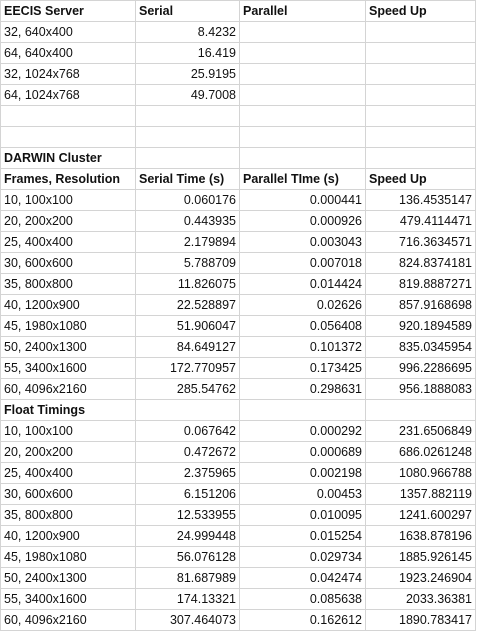  What do you see at coordinates (187, 431) in the screenshot?
I see `sheet-cell: 0.067642` at bounding box center [187, 431].